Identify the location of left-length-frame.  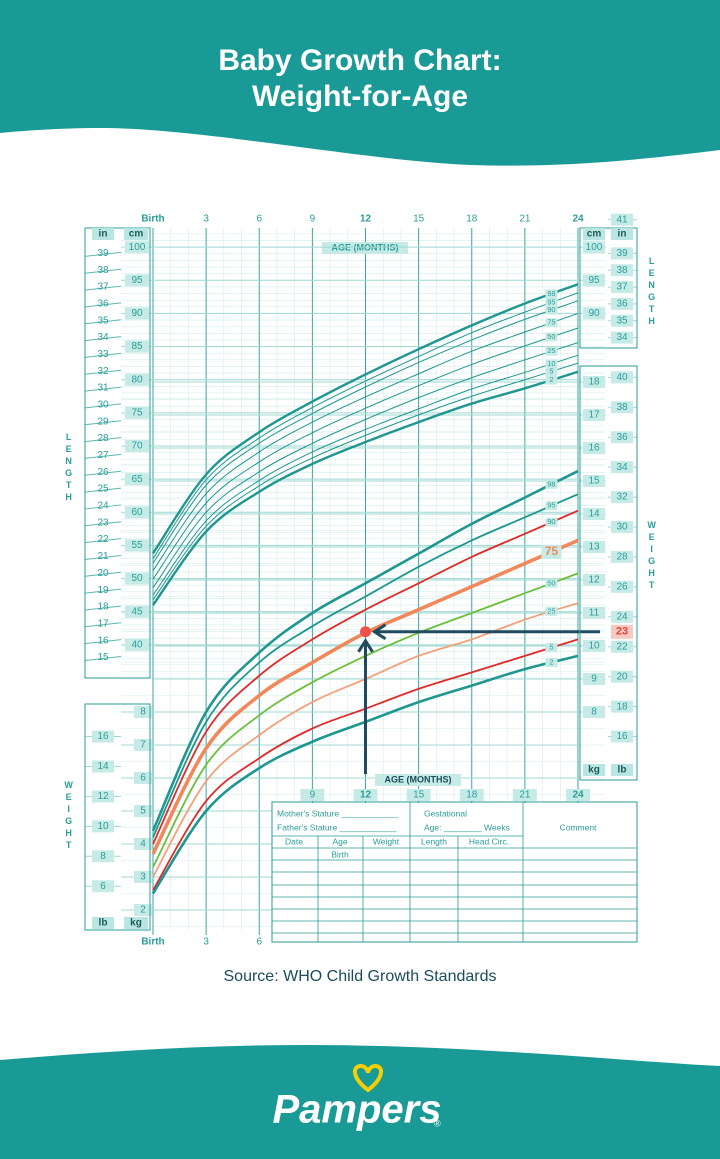
(117, 453).